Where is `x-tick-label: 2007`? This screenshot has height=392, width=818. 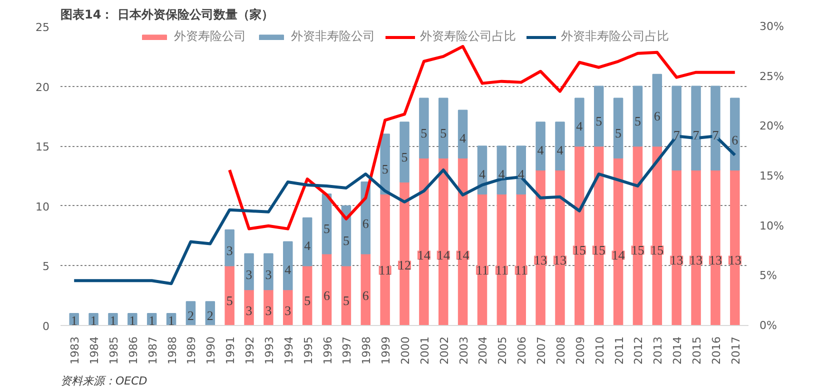
x-tick-label: 2007 is located at coordinates (541, 350).